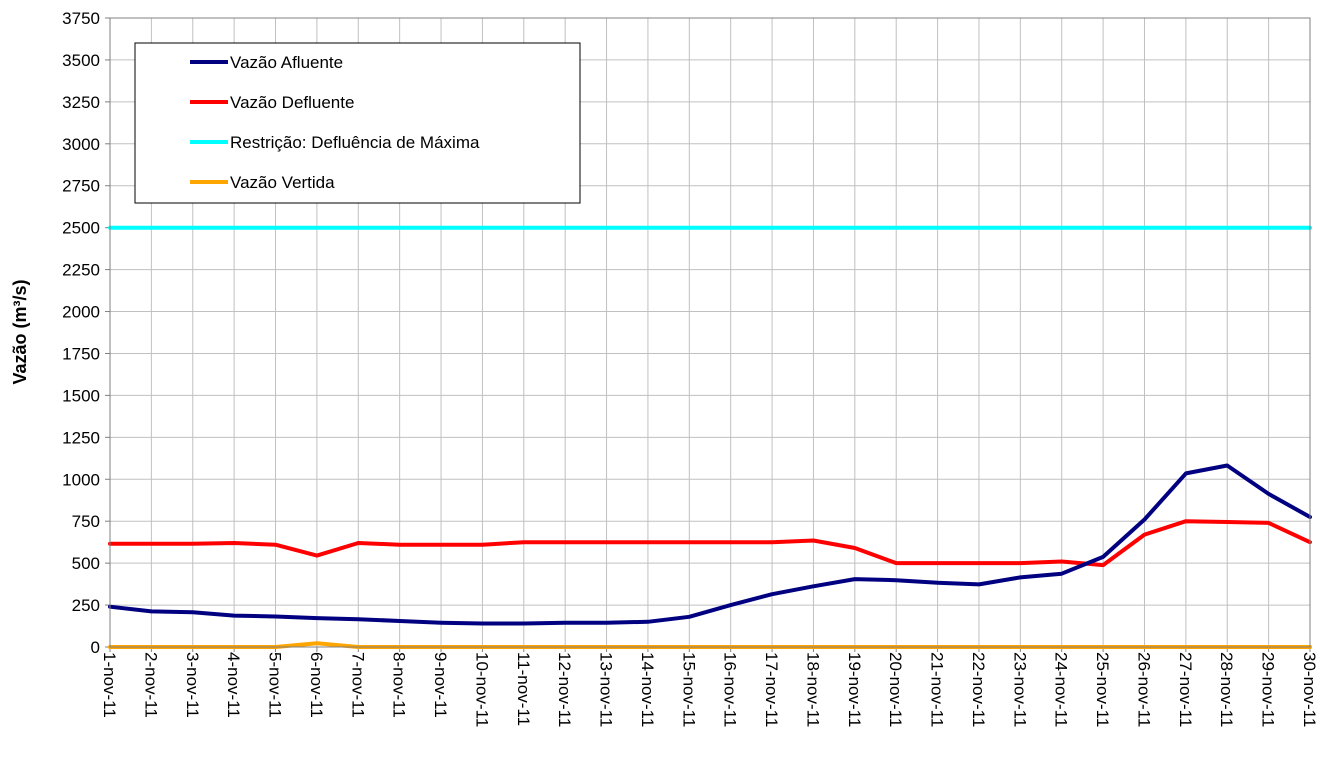 This screenshot has width=1335, height=762. I want to click on legend-box, so click(357, 123).